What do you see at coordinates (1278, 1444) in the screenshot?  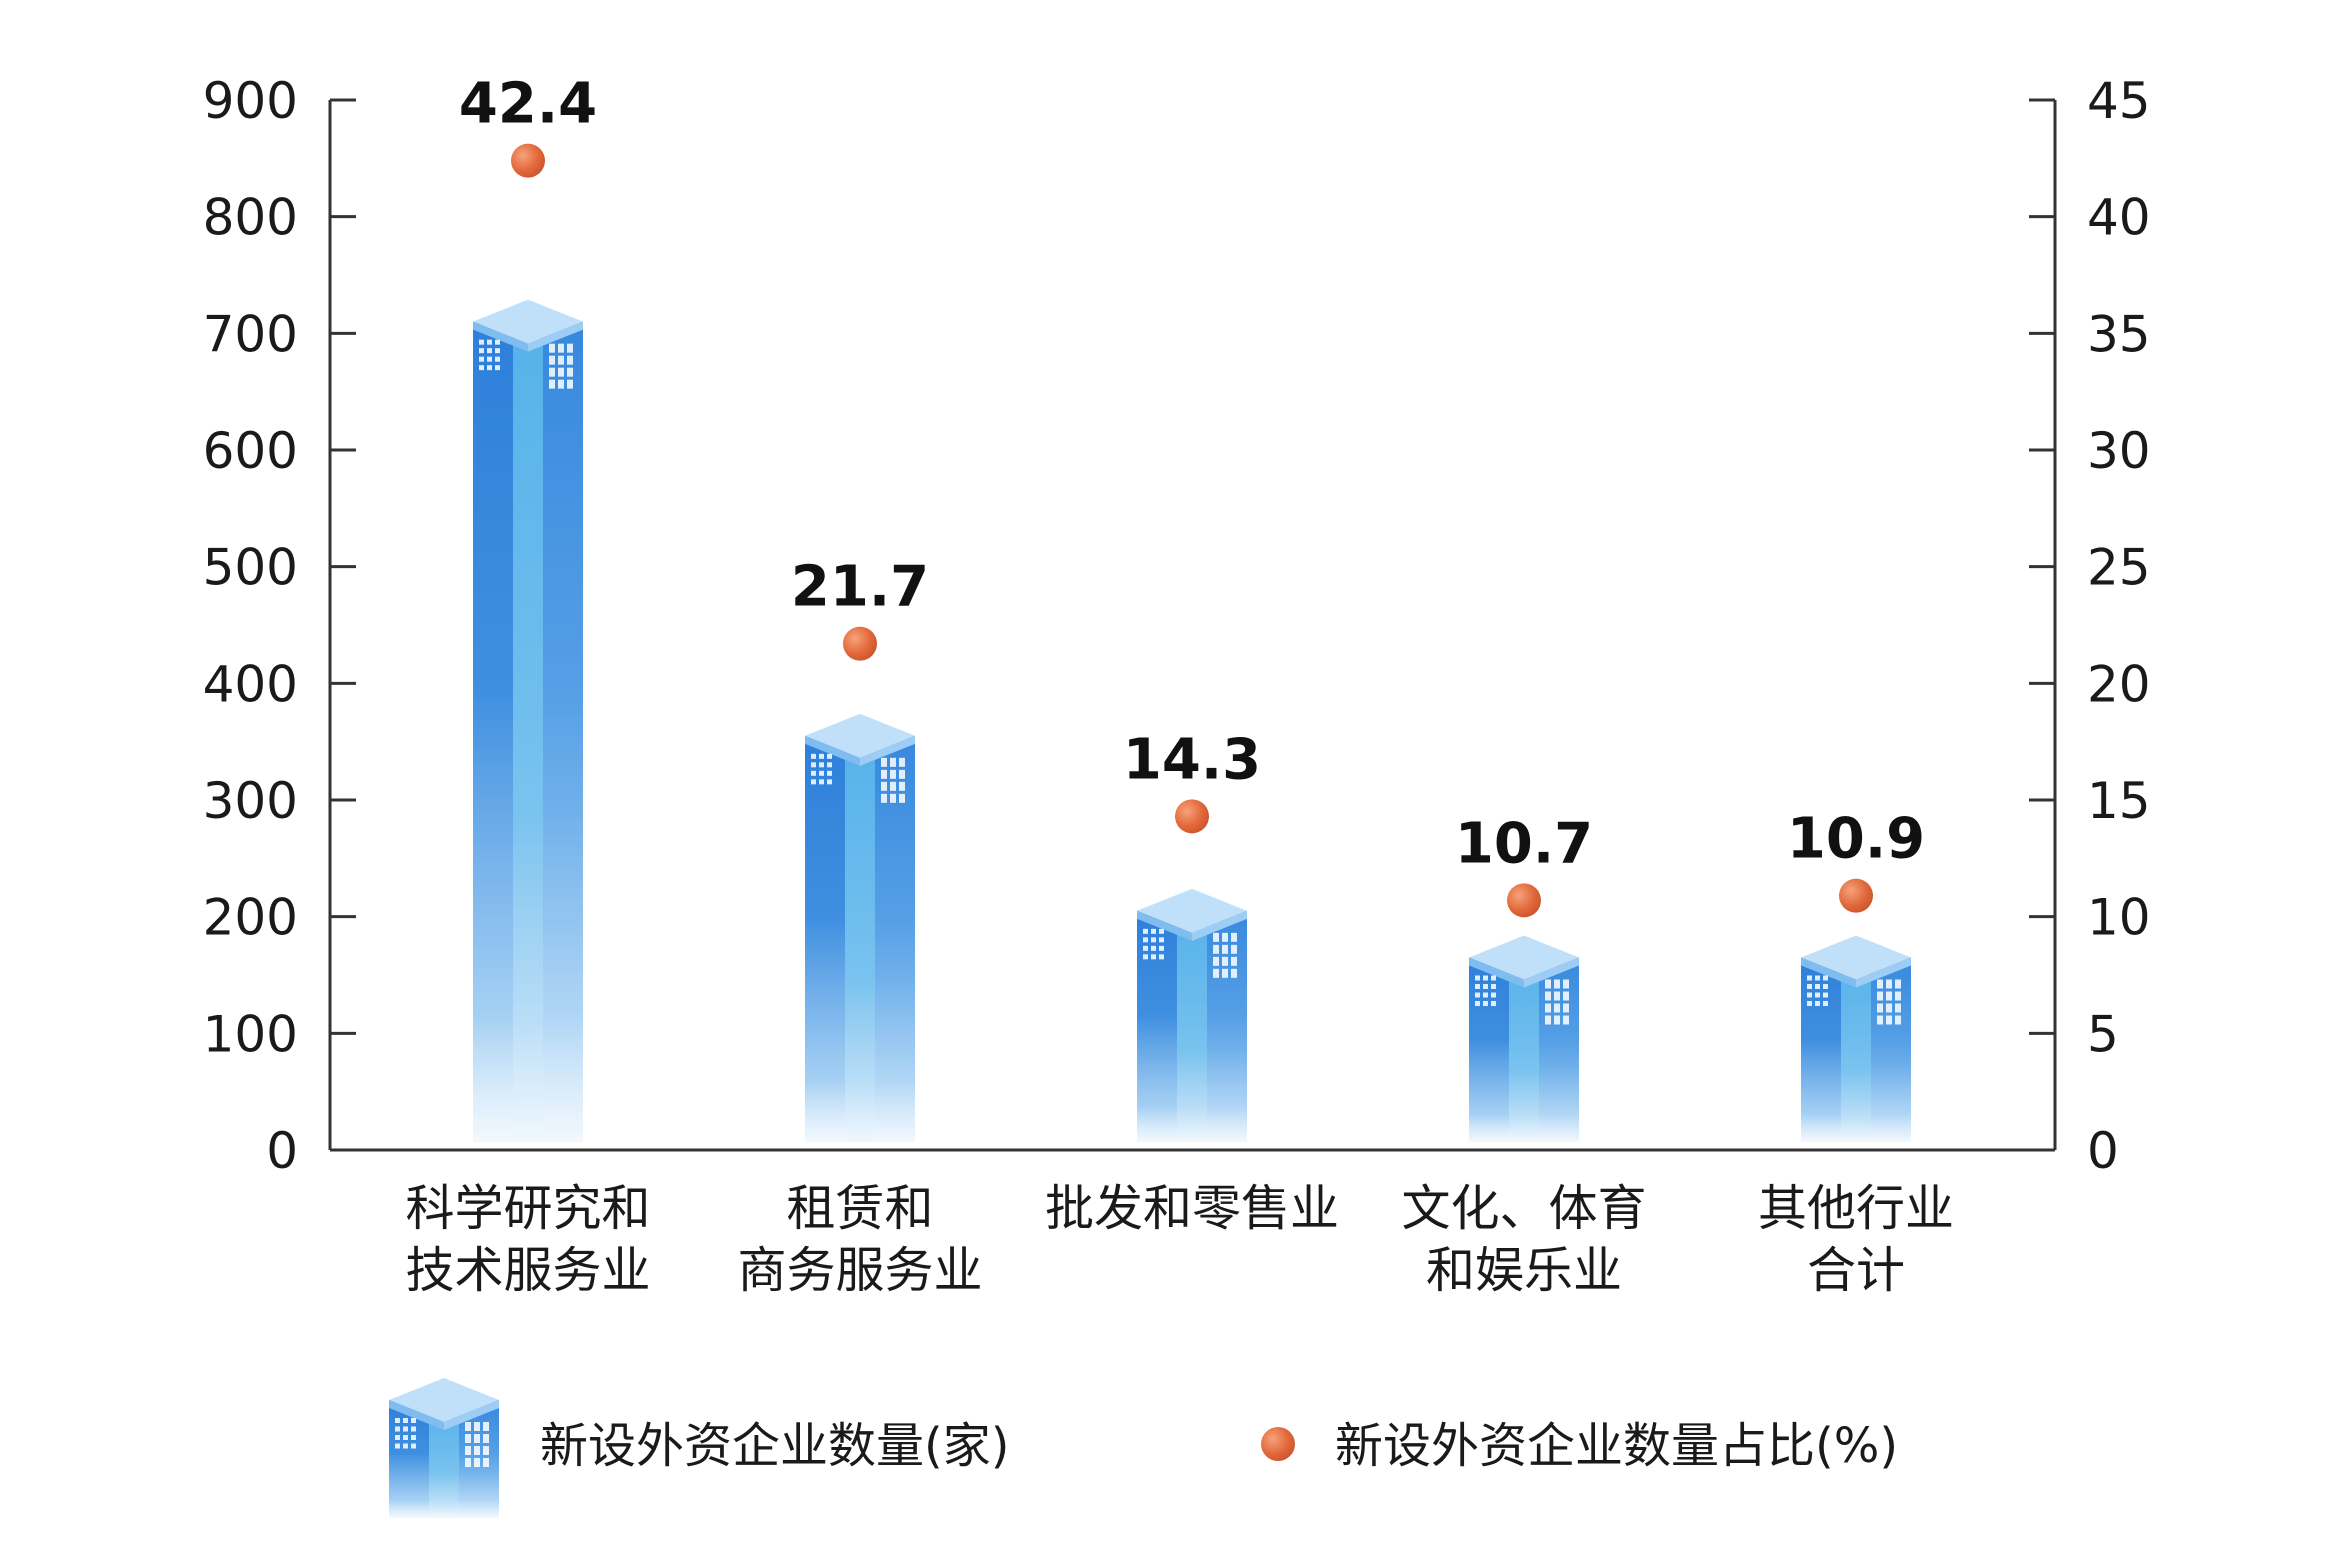 I see `legend-dot-icon` at bounding box center [1278, 1444].